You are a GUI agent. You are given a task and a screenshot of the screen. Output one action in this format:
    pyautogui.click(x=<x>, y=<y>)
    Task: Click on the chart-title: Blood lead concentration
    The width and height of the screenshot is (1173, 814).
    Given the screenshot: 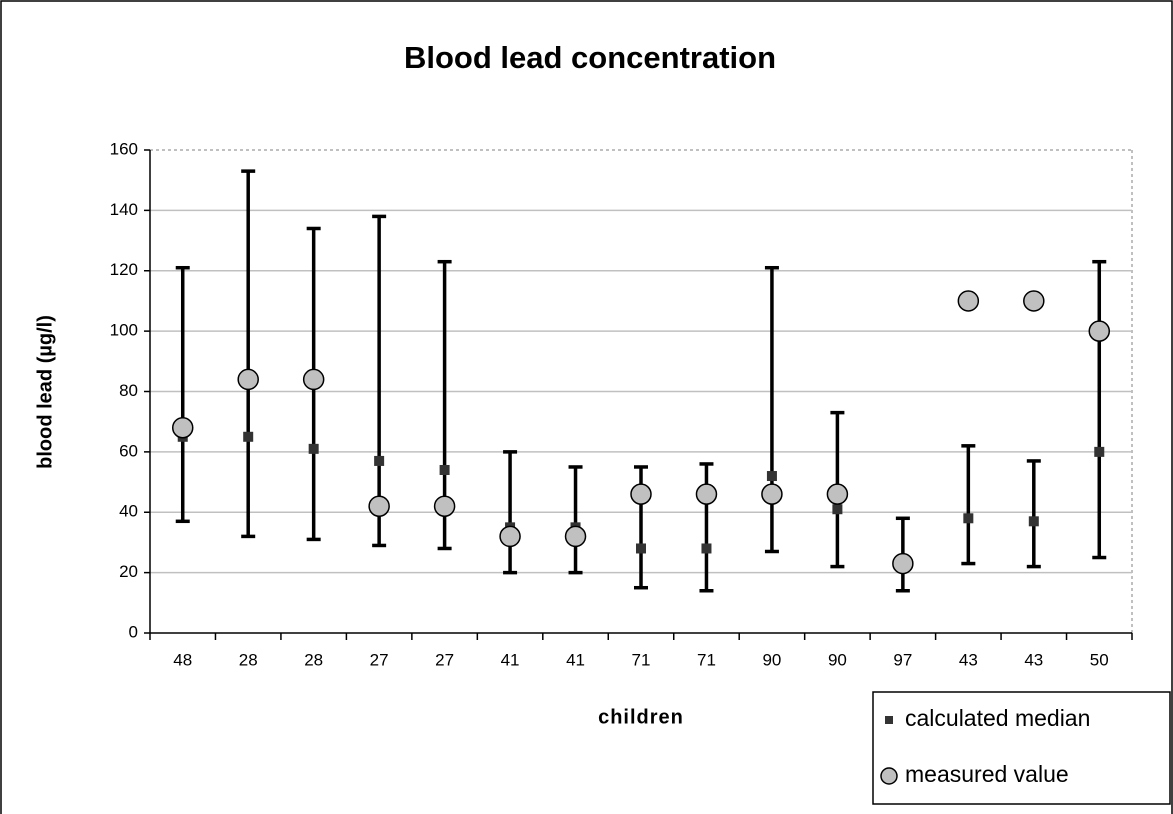 What is the action you would take?
    pyautogui.click(x=590, y=57)
    